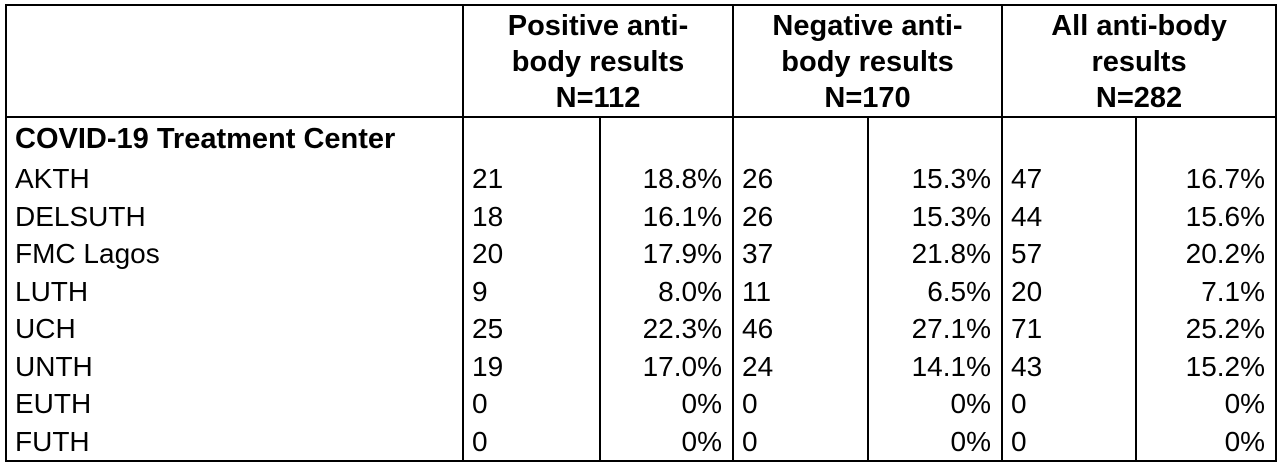  What do you see at coordinates (867, 26) in the screenshot?
I see `header-negative-line1: Negative anti-` at bounding box center [867, 26].